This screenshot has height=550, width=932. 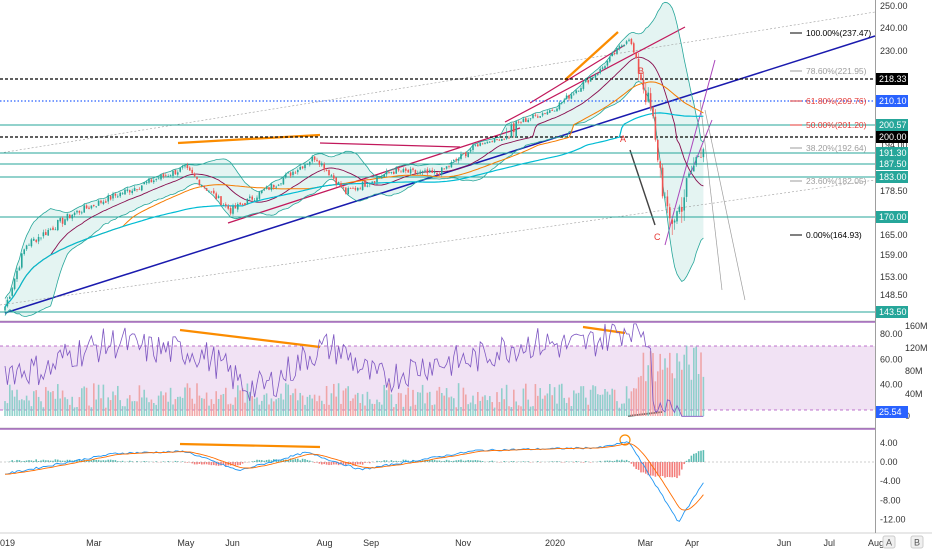 I want to click on x-tick-label: 2019, so click(x=7, y=543).